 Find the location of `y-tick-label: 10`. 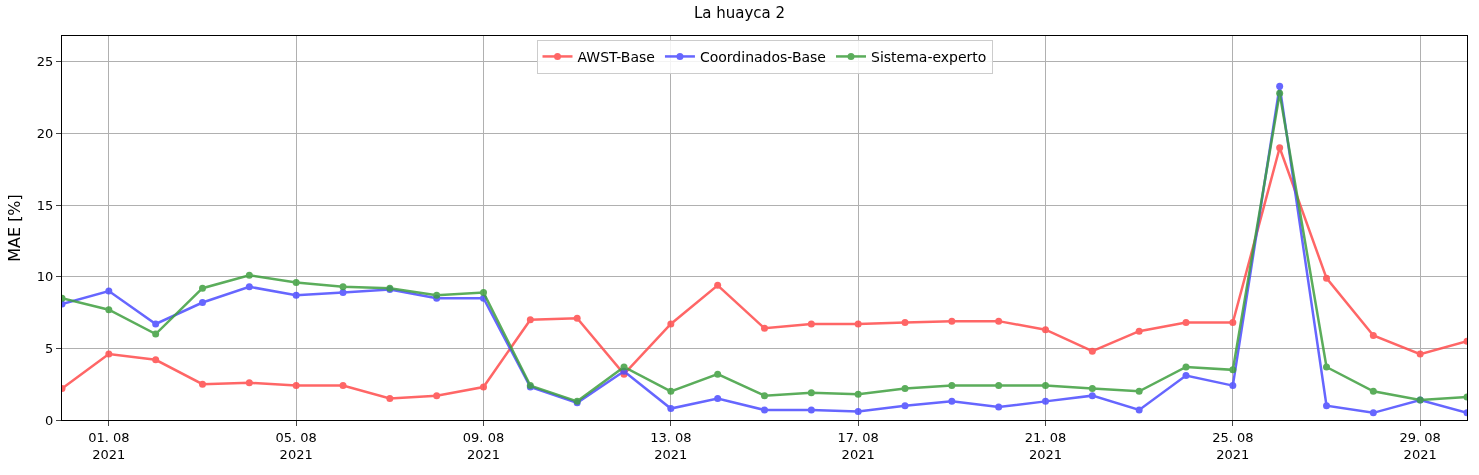

y-tick-label: 10 is located at coordinates (45, 277).